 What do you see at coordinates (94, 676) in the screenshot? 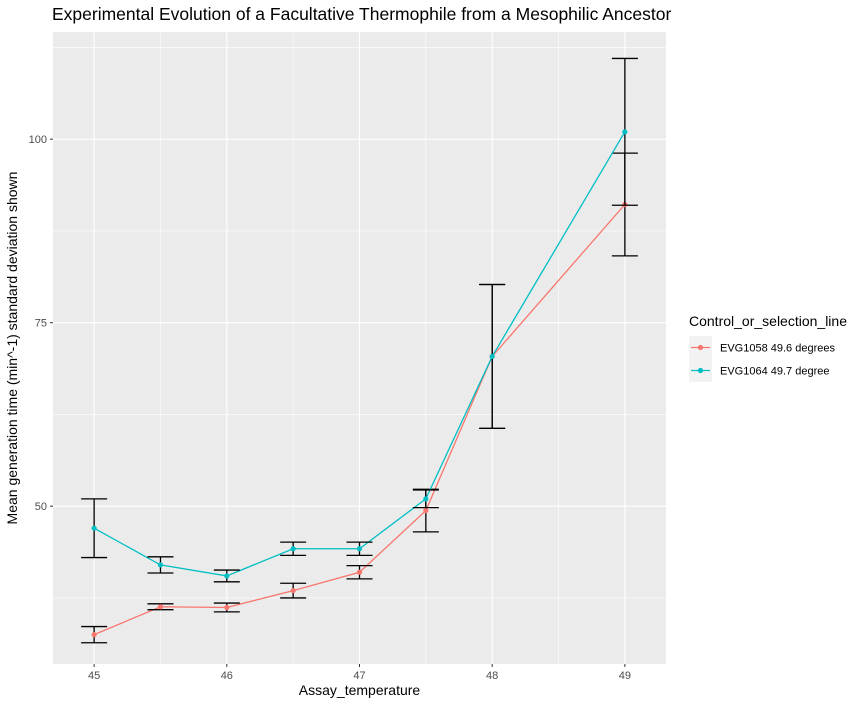
I see `x-tick-label: 45` at bounding box center [94, 676].